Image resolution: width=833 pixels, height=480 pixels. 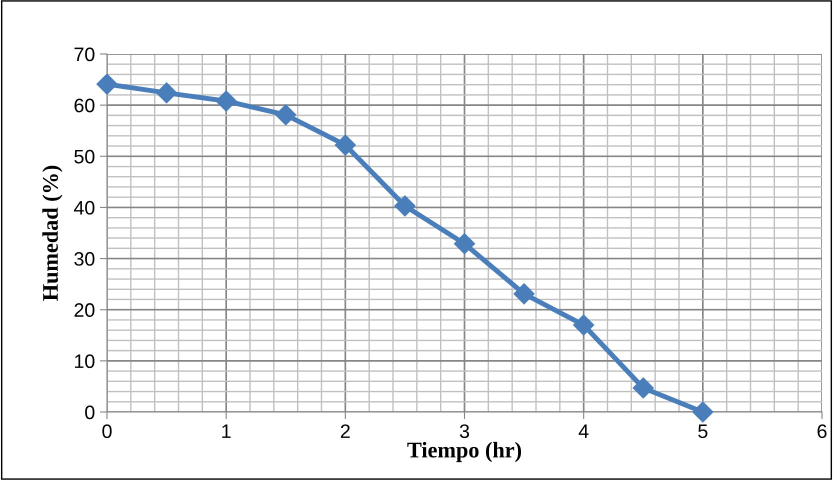 What do you see at coordinates (465, 431) in the screenshot?
I see `x-tick-label: 3` at bounding box center [465, 431].